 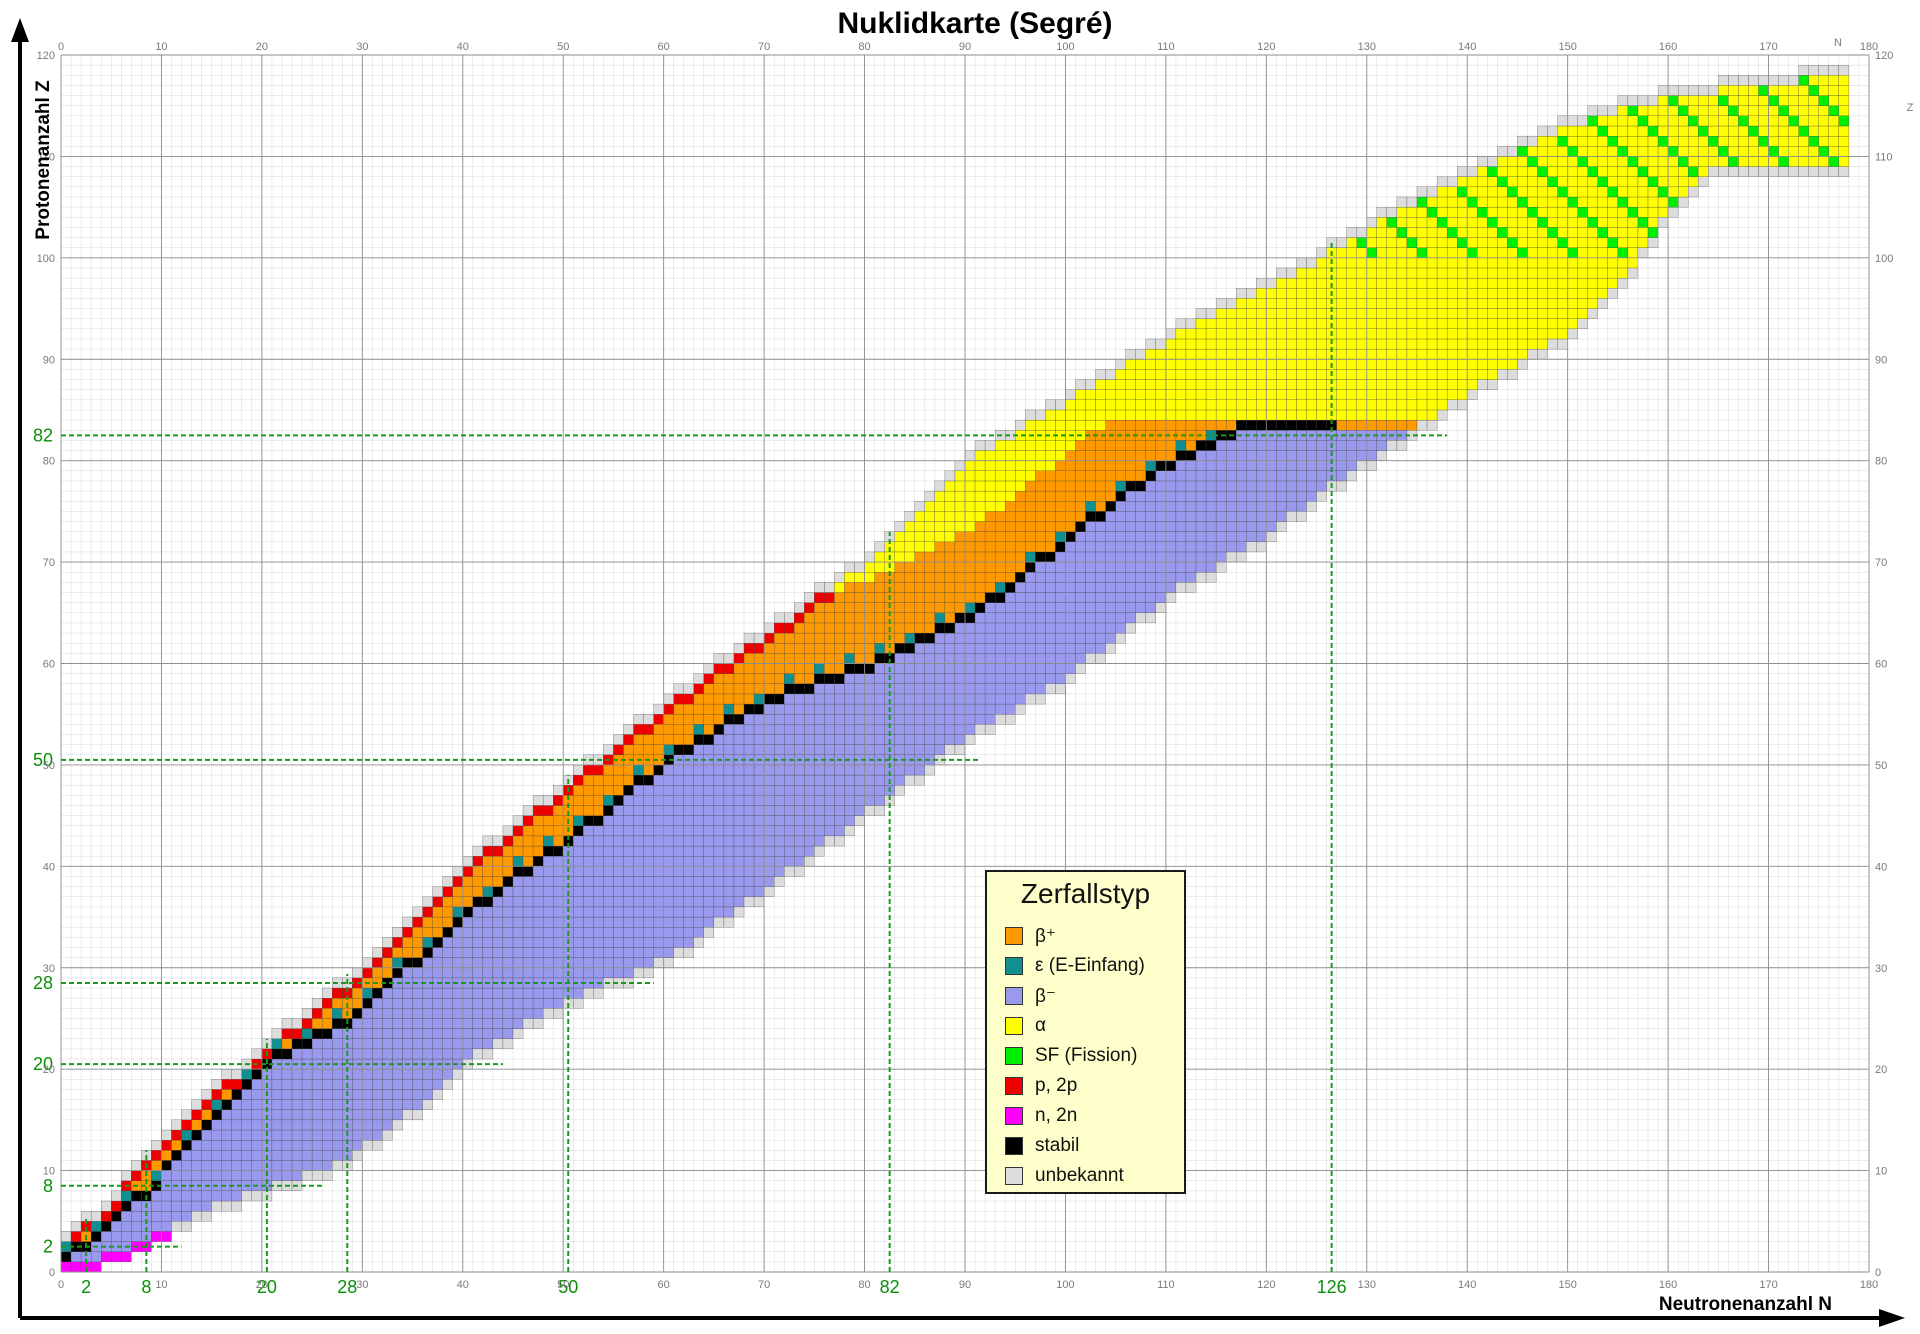 I want to click on legend-swatch-sf, so click(x=1014, y=1056).